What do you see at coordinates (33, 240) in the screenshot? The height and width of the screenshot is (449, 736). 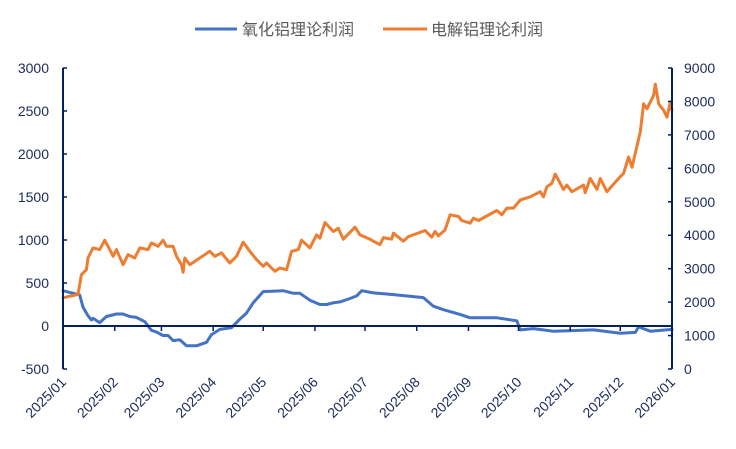 I see `left-y-tick-label: 1000` at bounding box center [33, 240].